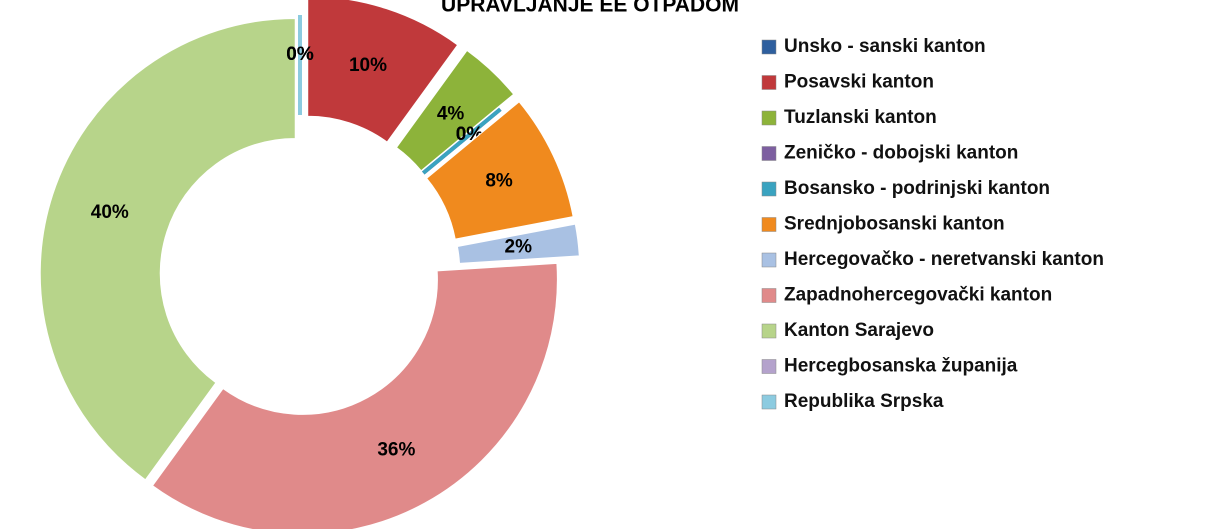 Image resolution: width=1225 pixels, height=529 pixels. I want to click on data-label: 40%, so click(110, 212).